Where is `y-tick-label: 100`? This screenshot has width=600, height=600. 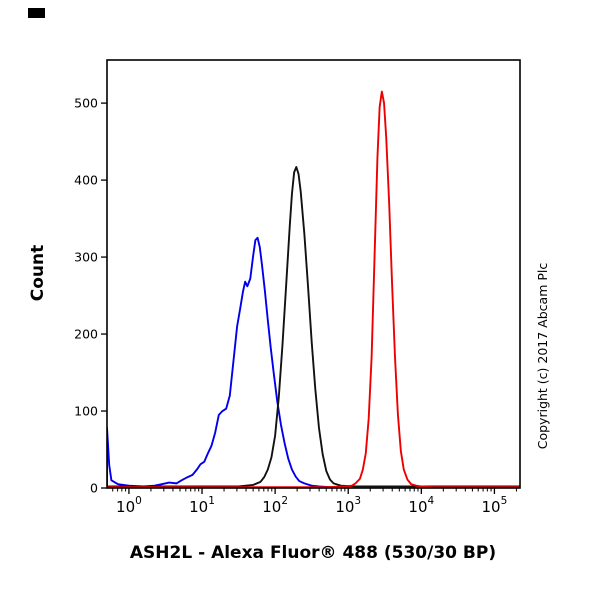
y-tick-label: 100 is located at coordinates (86, 411).